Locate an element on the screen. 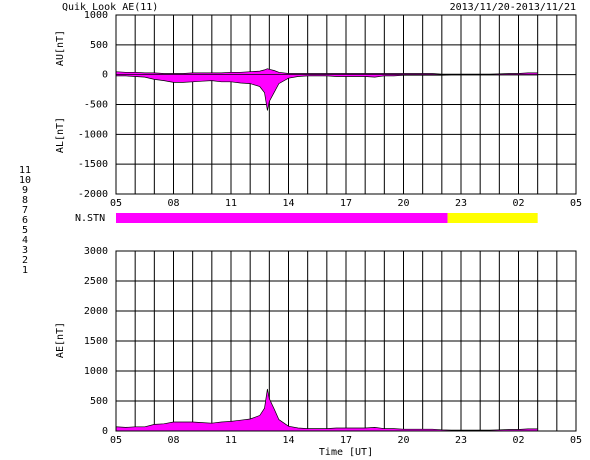 The width and height of the screenshot is (590, 460). station-legend-label: 7 is located at coordinates (25, 210).